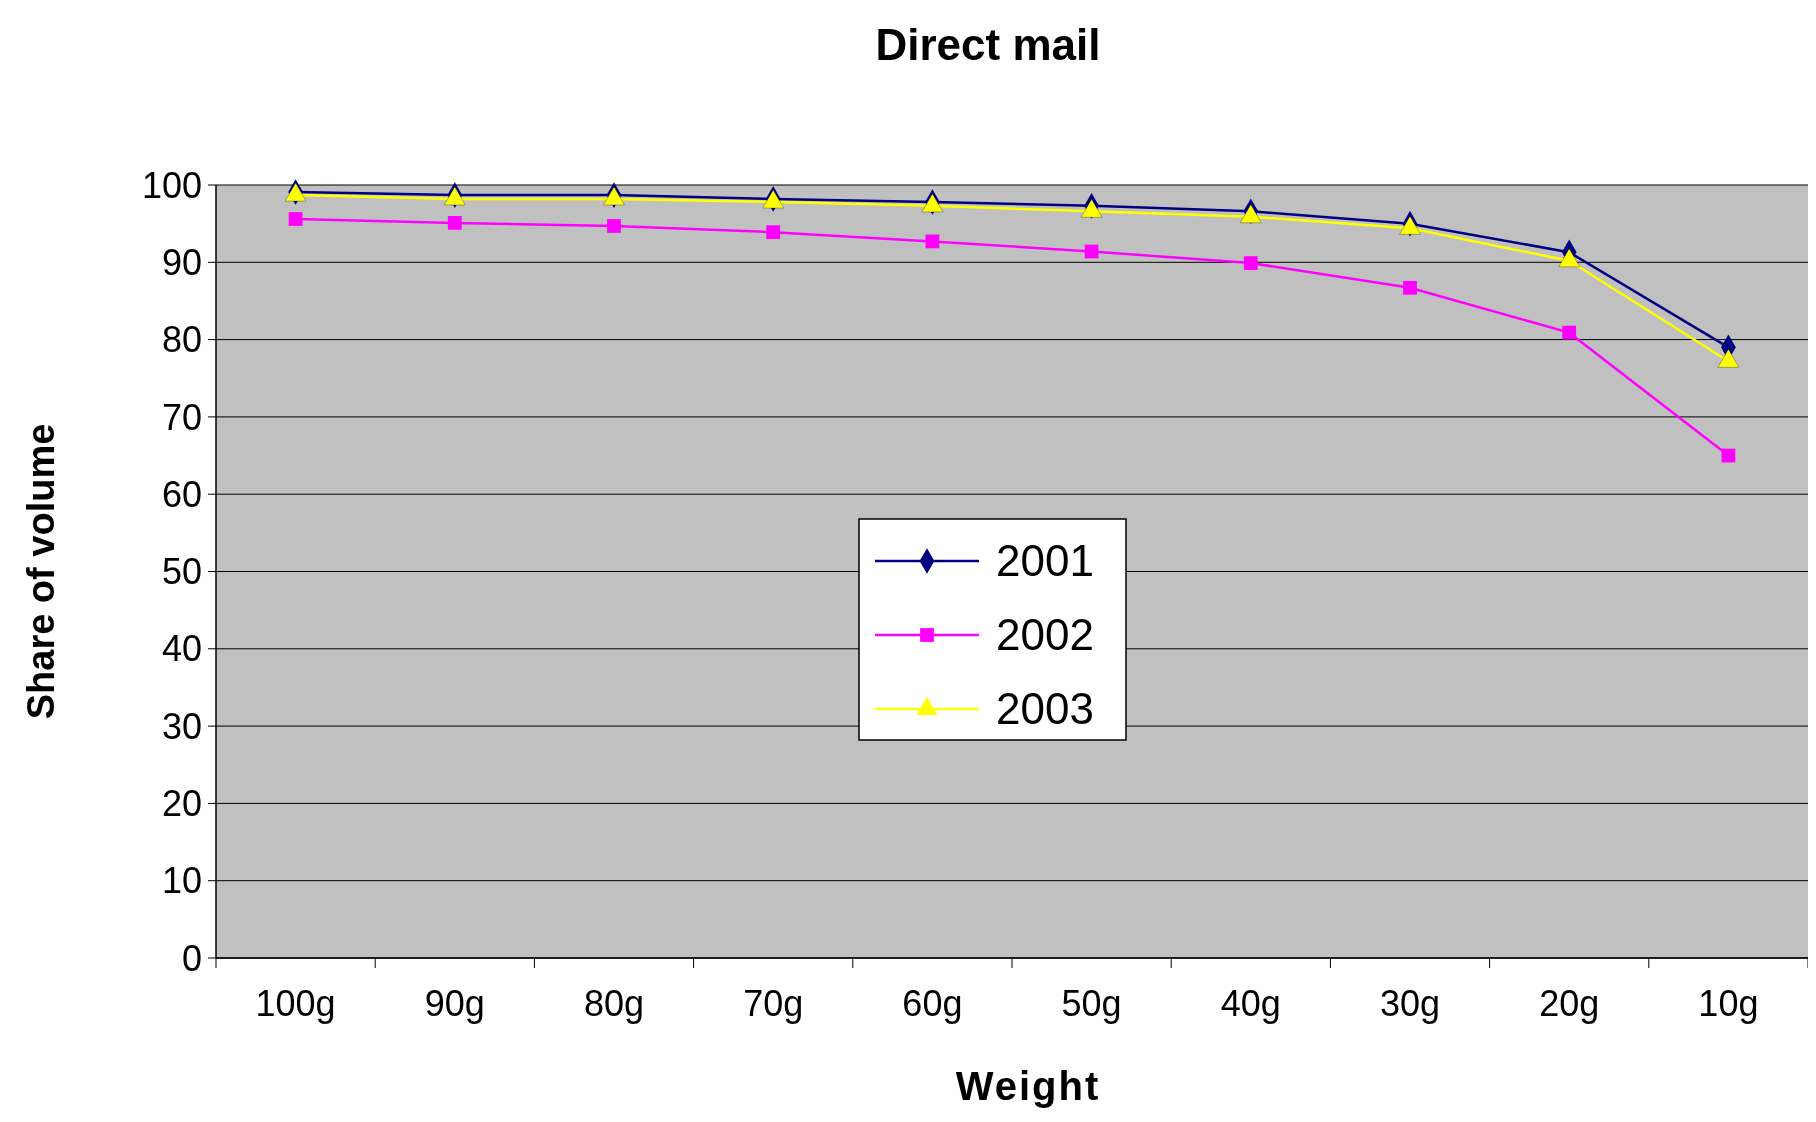  I want to click on y-tick-label: 0, so click(191, 958).